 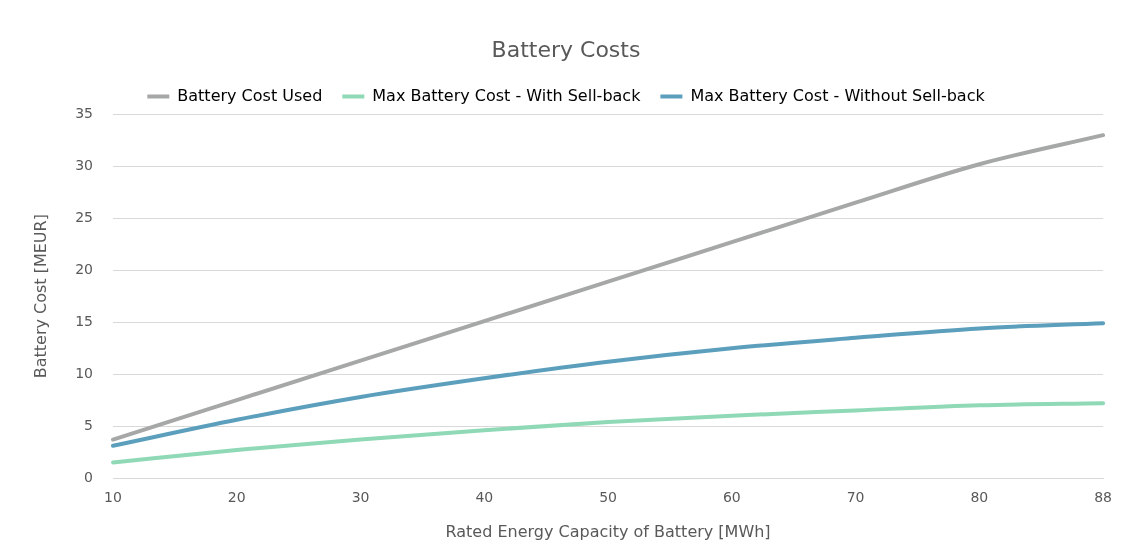 I want to click on legend-label: Max Battery Cost - Without Sell-back, so click(x=838, y=95).